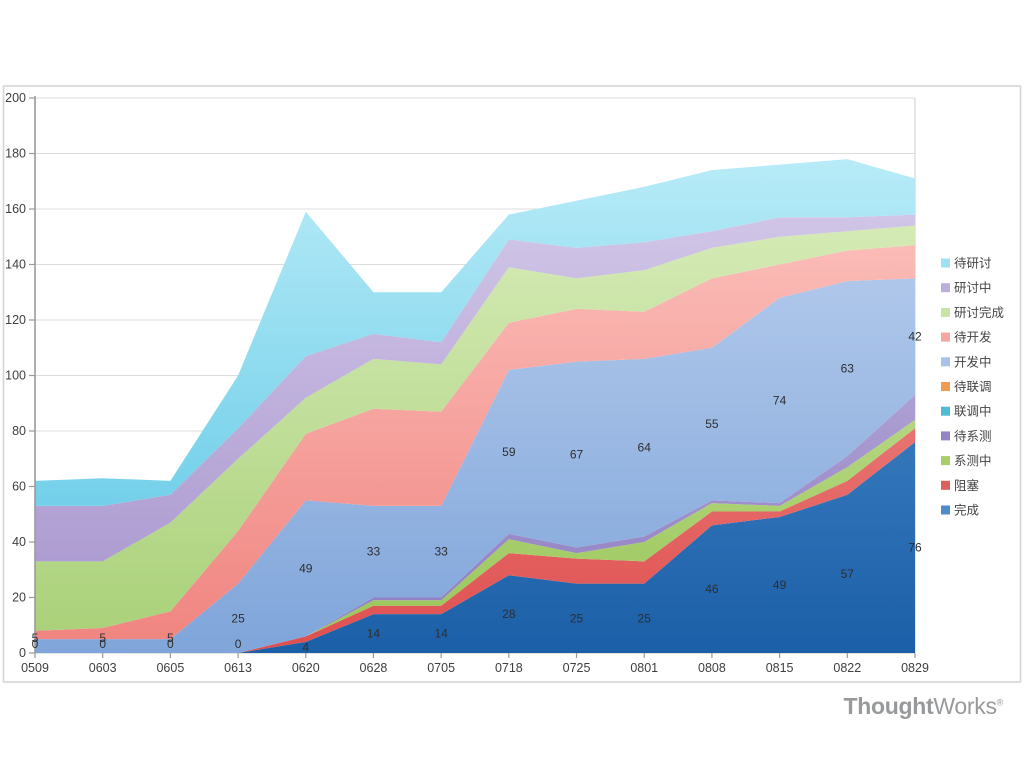 Image resolution: width=1024 pixels, height=768 pixels. Describe the element at coordinates (22, 653) in the screenshot. I see `y-axis-label-0: 0` at that location.